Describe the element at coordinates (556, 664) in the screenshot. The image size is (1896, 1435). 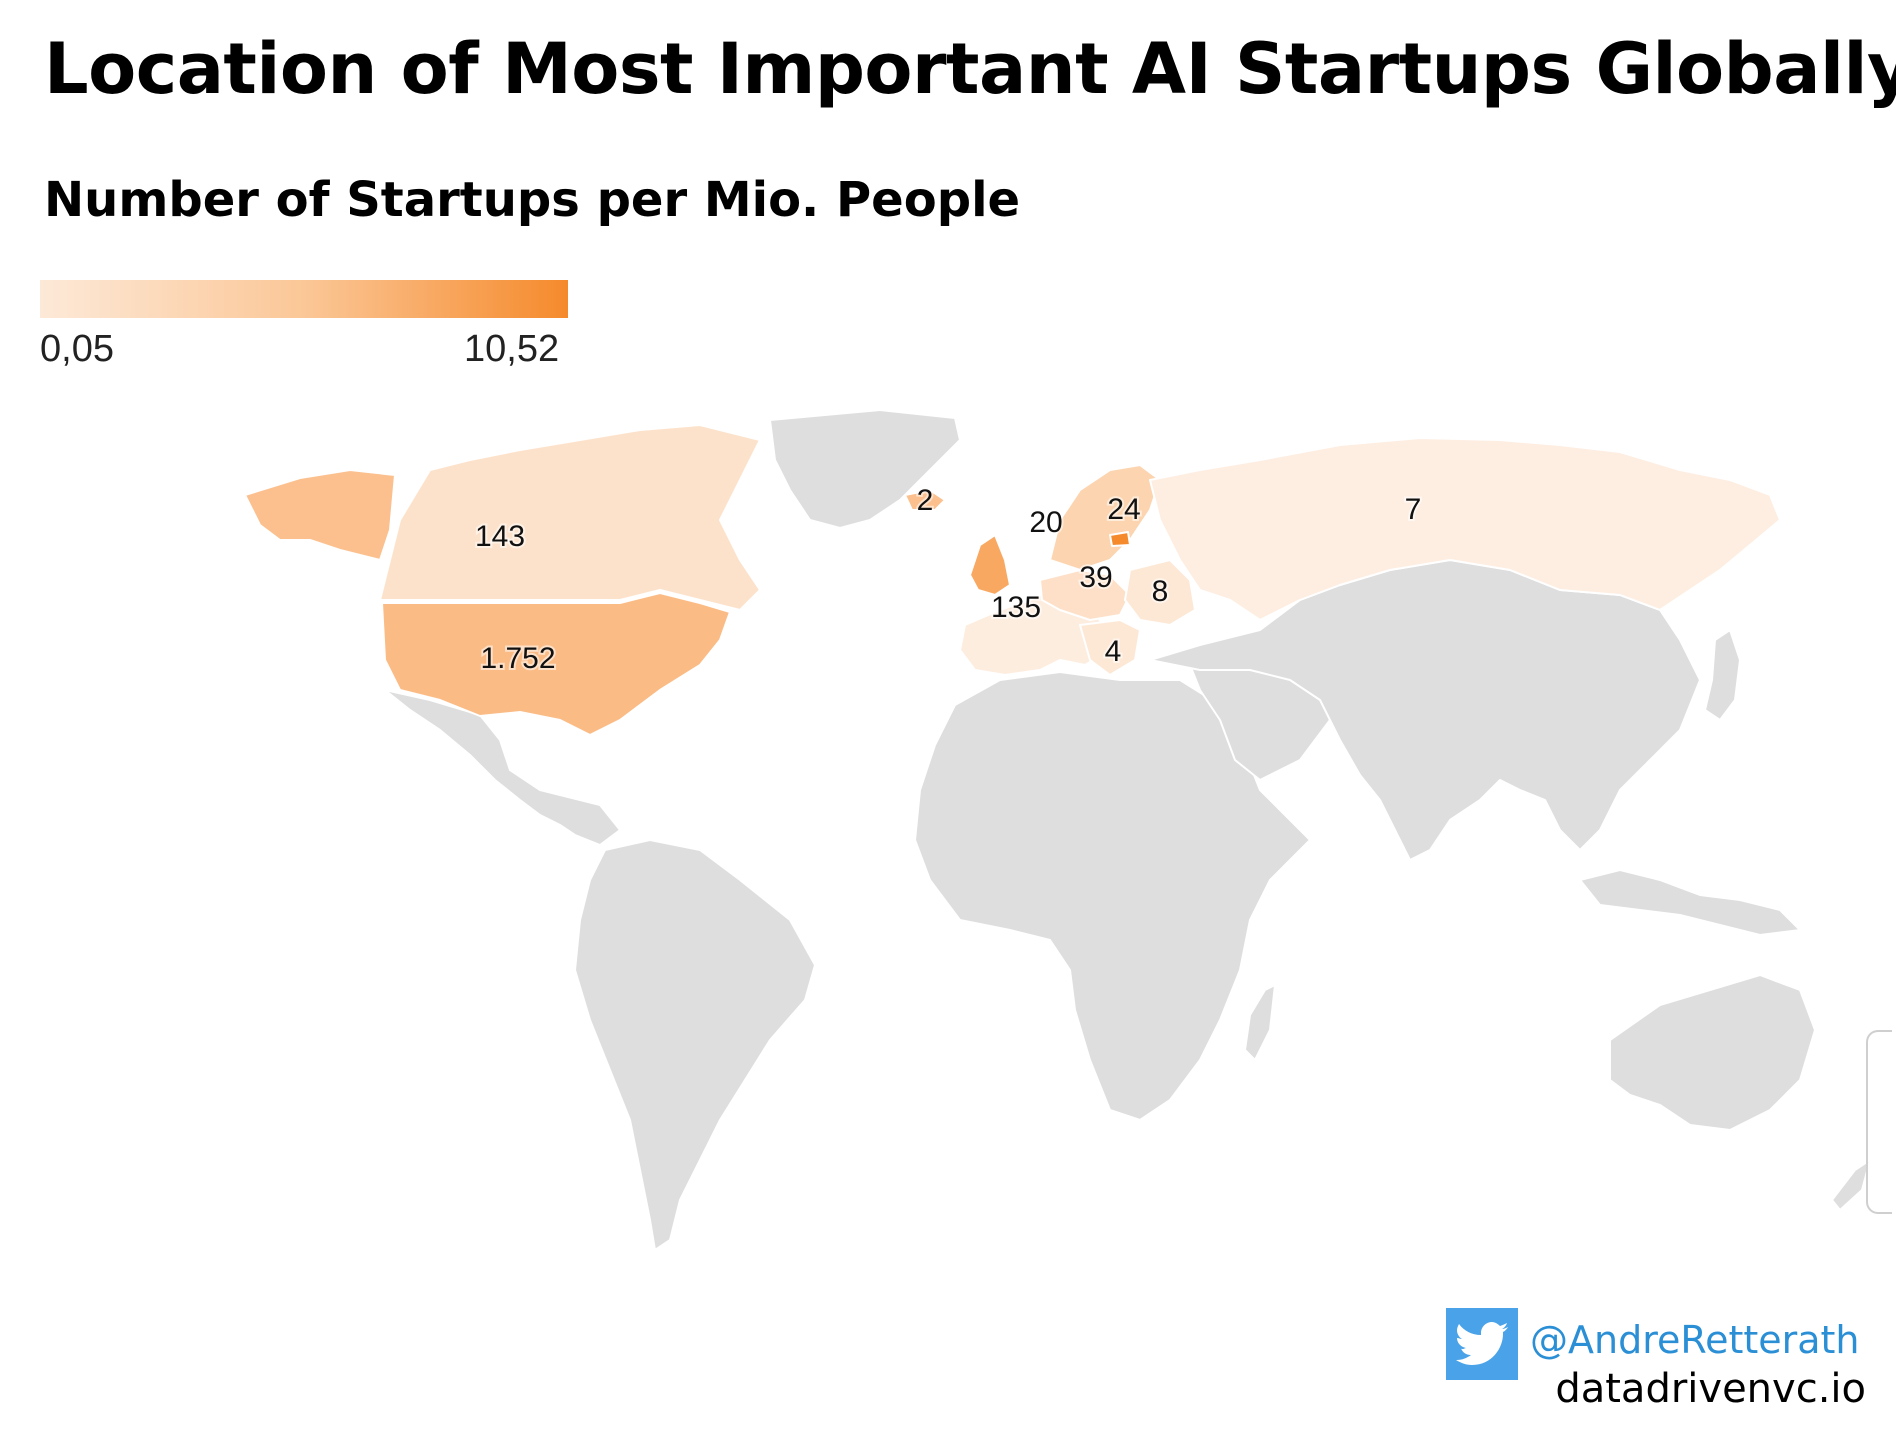
I see `united-states-shape` at that location.